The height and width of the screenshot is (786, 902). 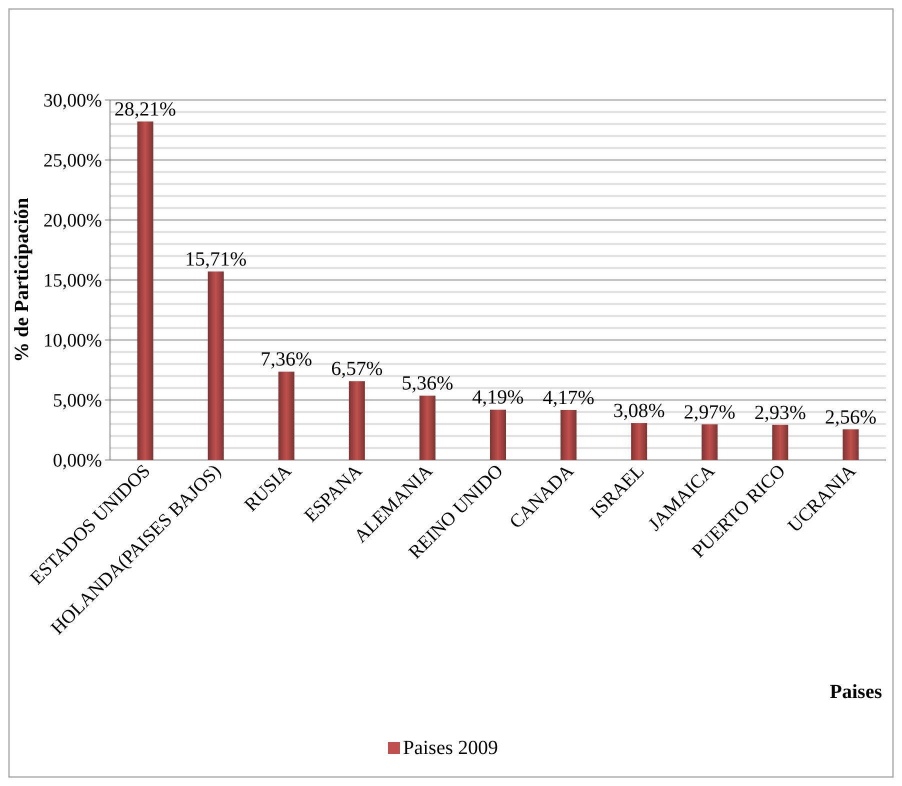 What do you see at coordinates (639, 411) in the screenshot?
I see `data-label: 3,08%` at bounding box center [639, 411].